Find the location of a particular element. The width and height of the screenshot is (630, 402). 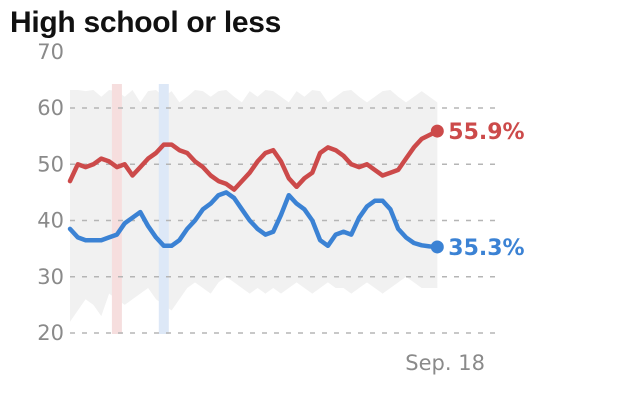

y-tick-label: 20 is located at coordinates (50, 333).